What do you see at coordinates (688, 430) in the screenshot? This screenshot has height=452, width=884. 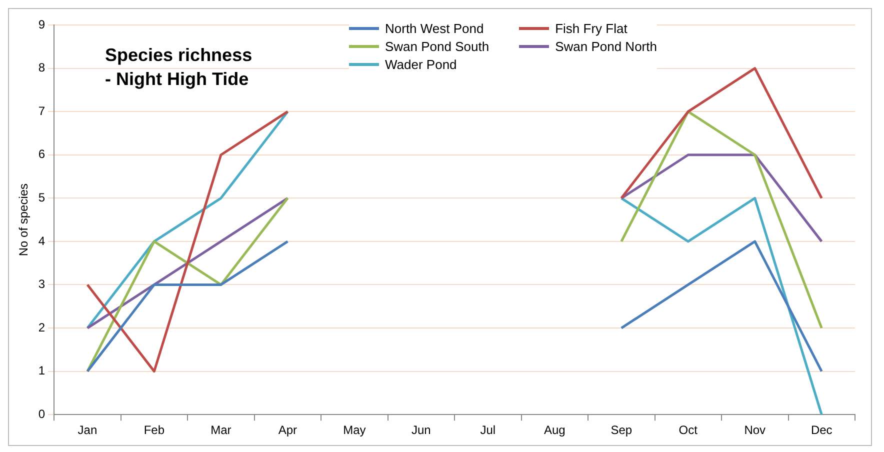 I see `x-tick-label: Oct` at bounding box center [688, 430].